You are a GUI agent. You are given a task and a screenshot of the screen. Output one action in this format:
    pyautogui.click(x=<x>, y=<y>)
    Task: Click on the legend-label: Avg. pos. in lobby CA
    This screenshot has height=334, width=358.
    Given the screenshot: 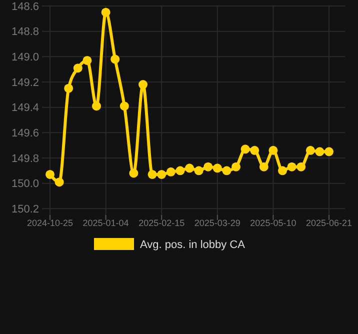 What is the action you would take?
    pyautogui.click(x=193, y=244)
    